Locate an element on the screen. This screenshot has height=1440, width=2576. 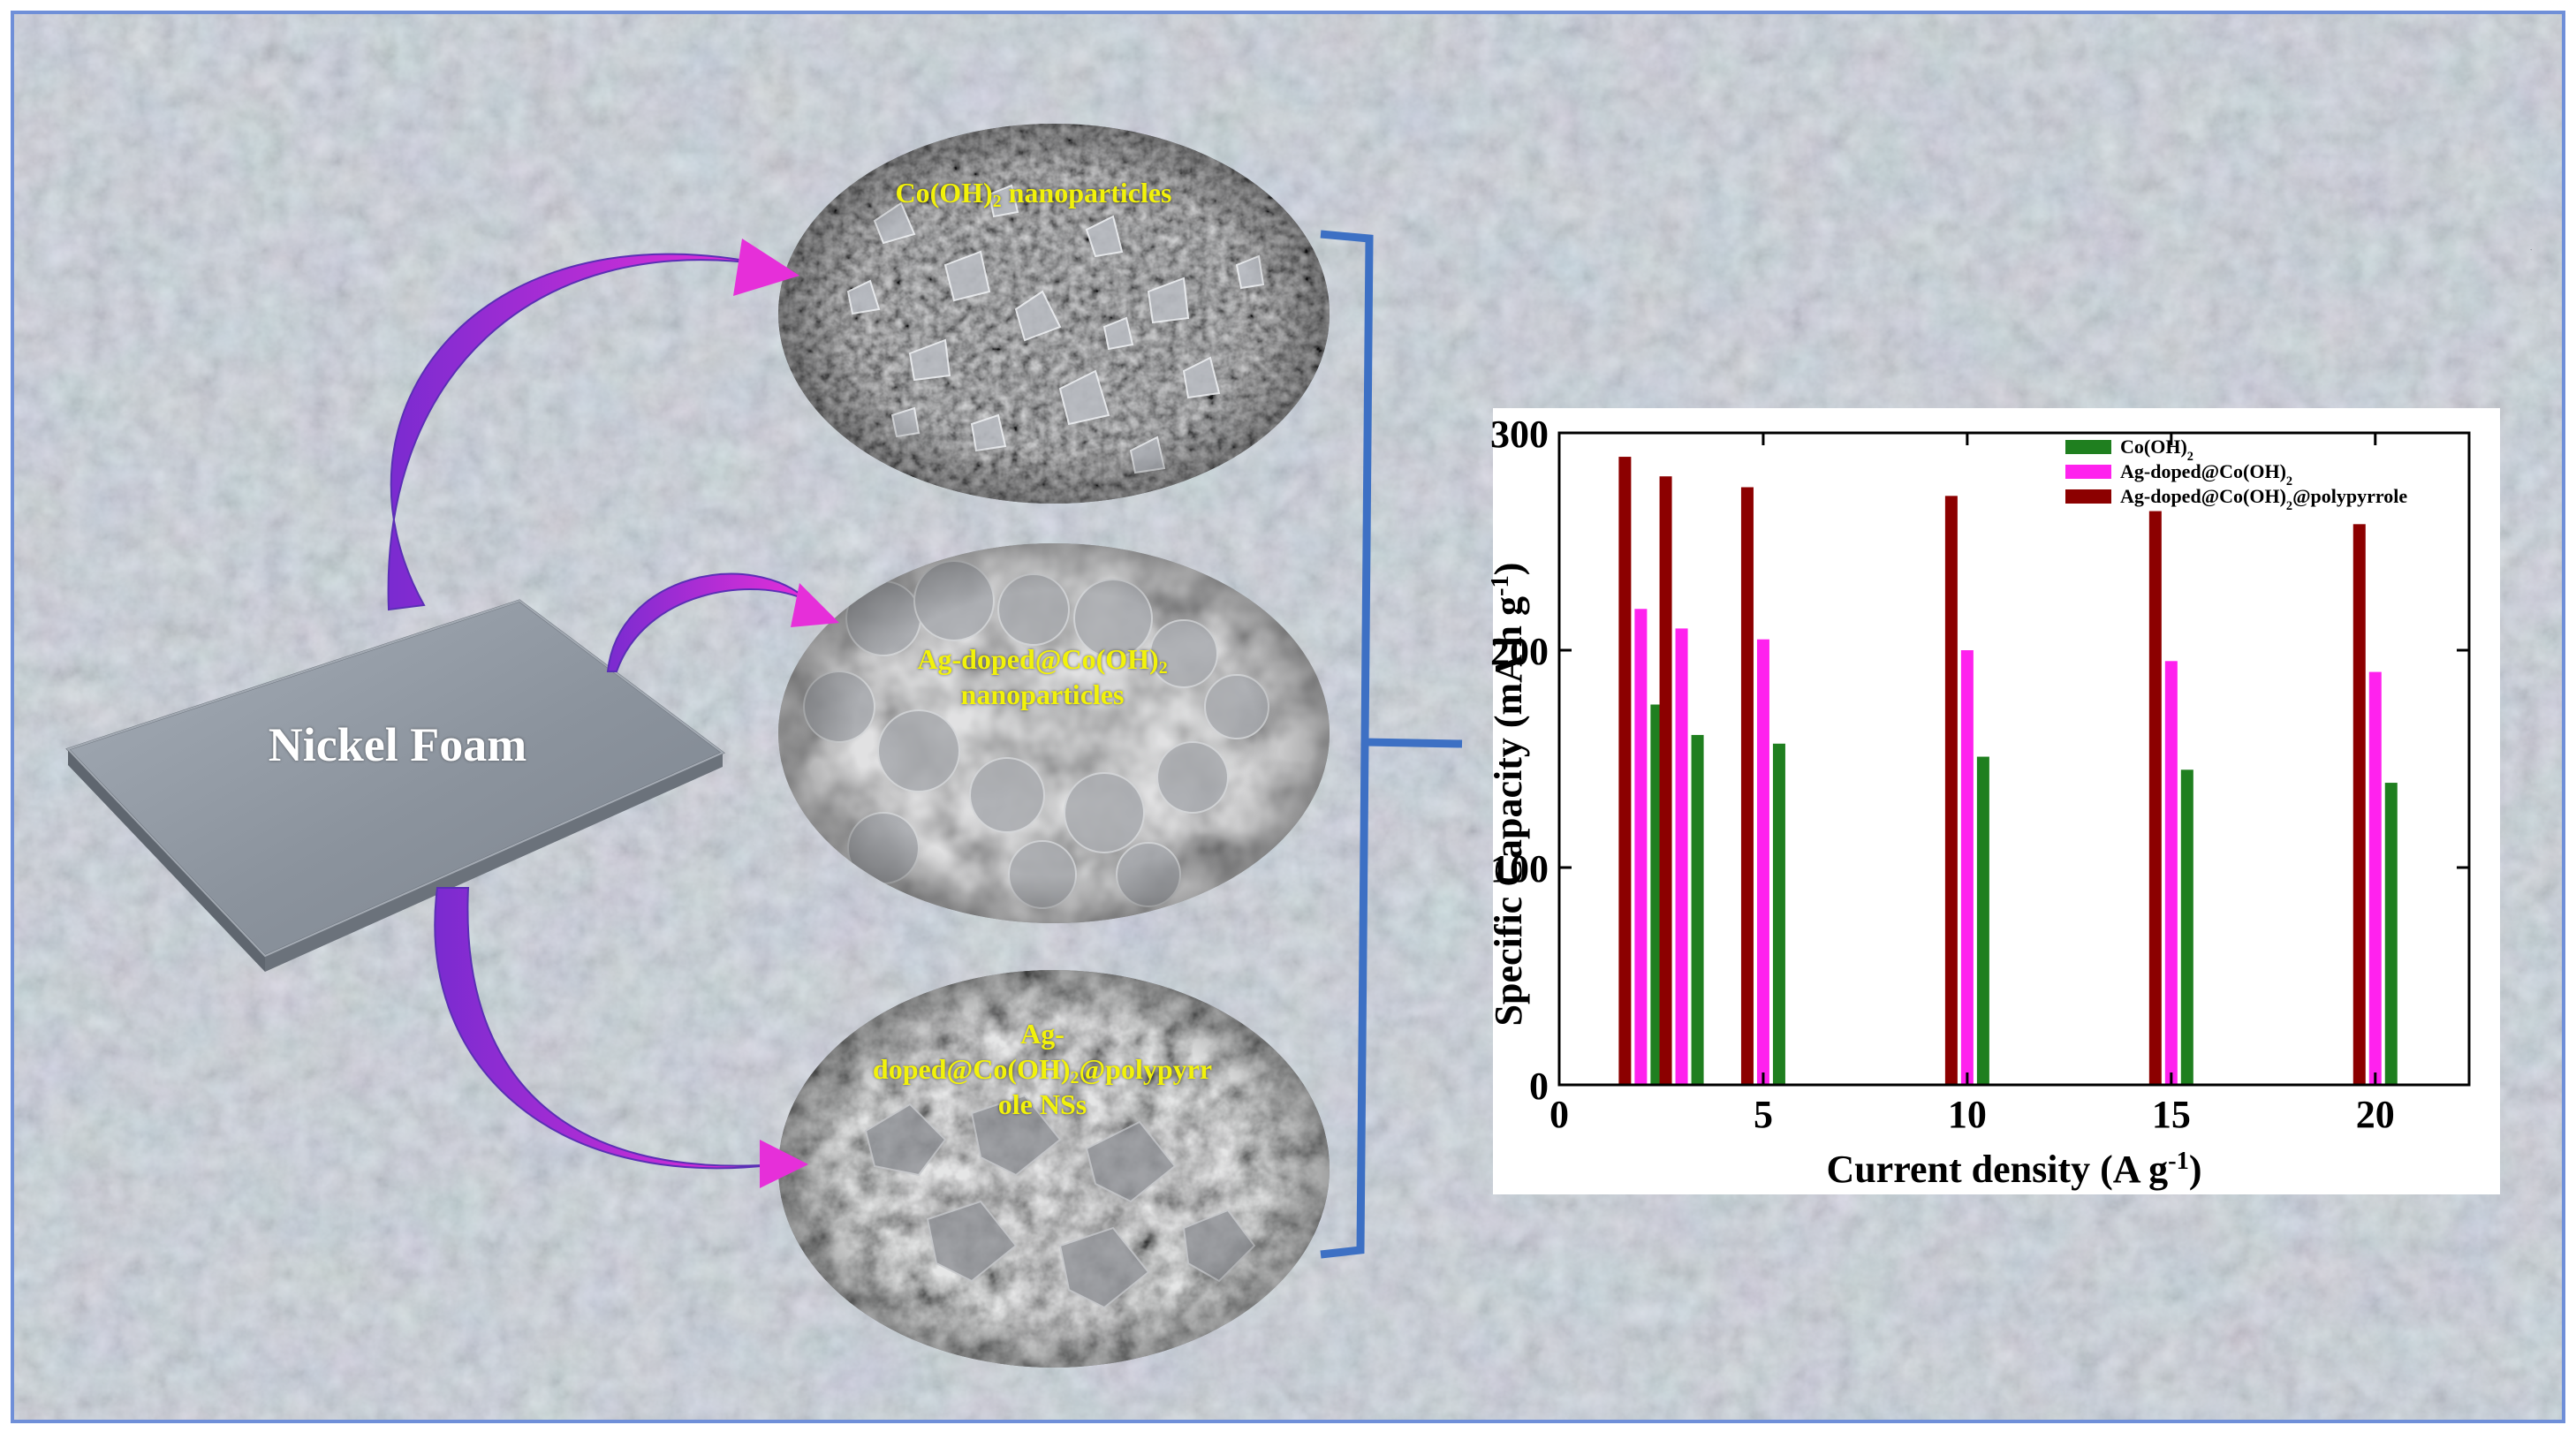
sem-image-co-oh2 is located at coordinates (1054, 314).